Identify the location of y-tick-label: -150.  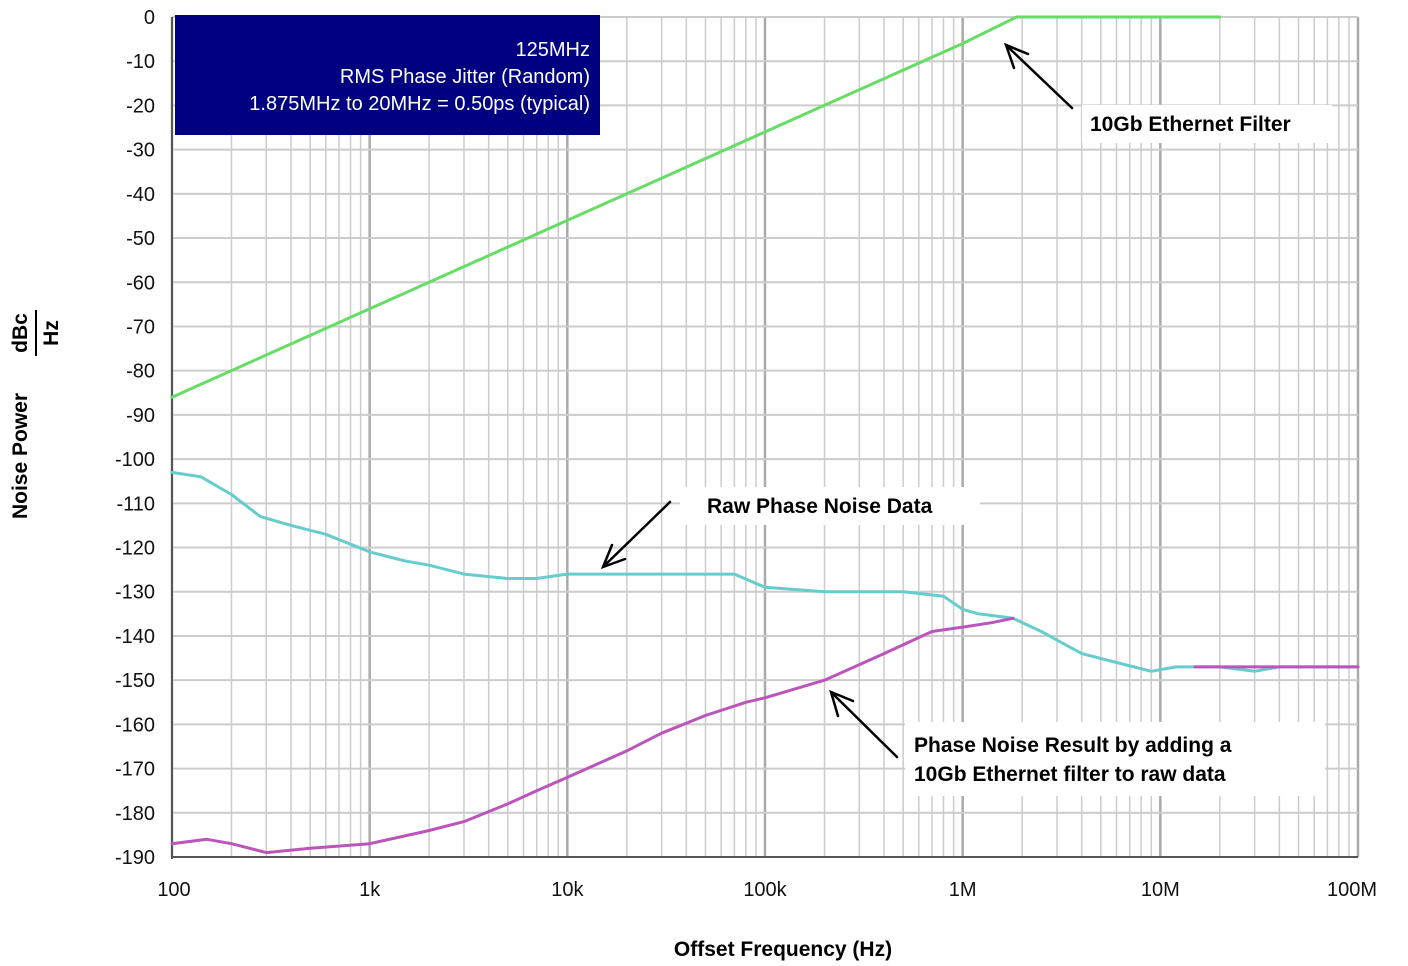
(135, 681).